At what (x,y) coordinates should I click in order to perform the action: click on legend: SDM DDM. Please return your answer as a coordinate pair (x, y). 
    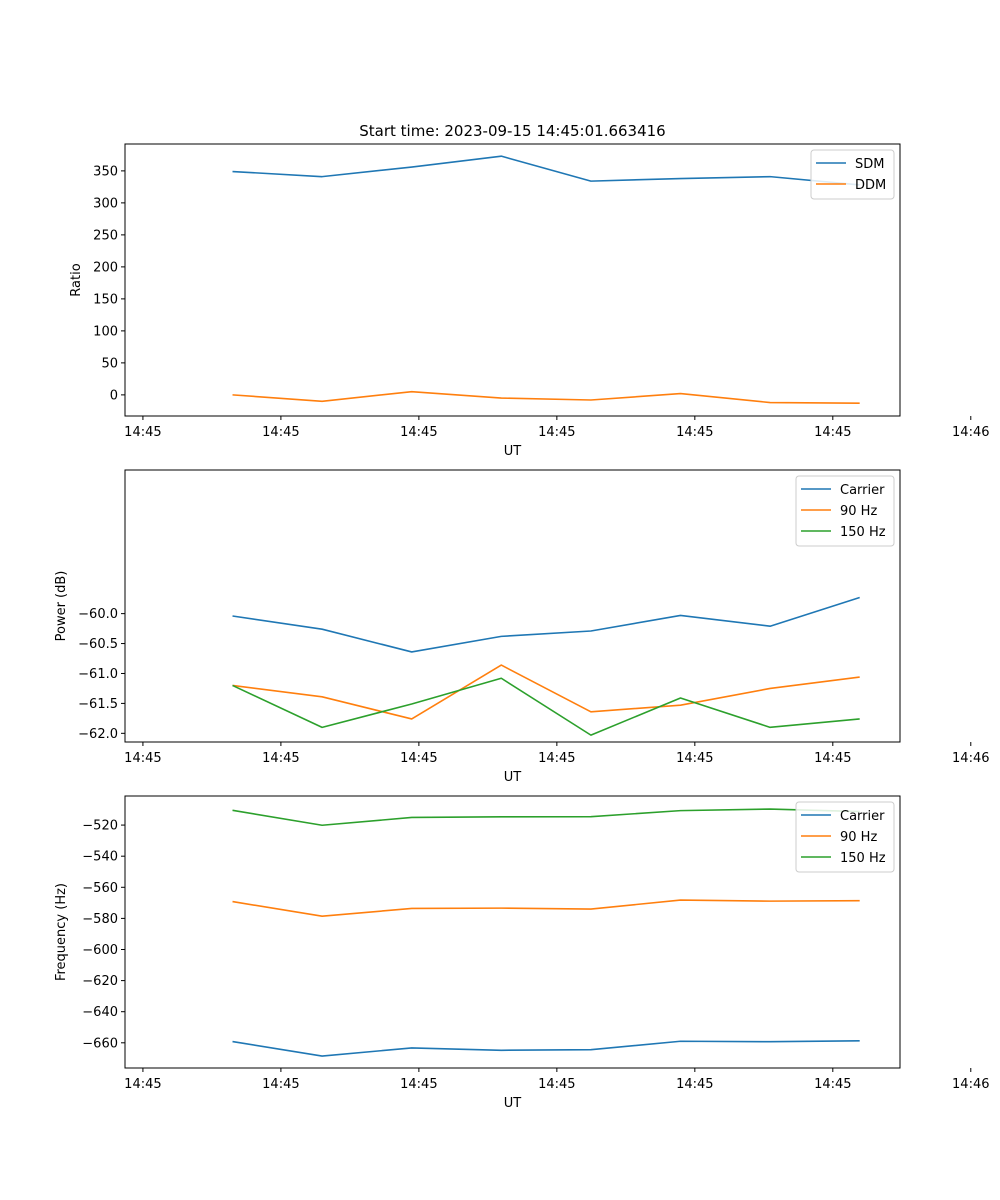
    Looking at the image, I should click on (852, 174).